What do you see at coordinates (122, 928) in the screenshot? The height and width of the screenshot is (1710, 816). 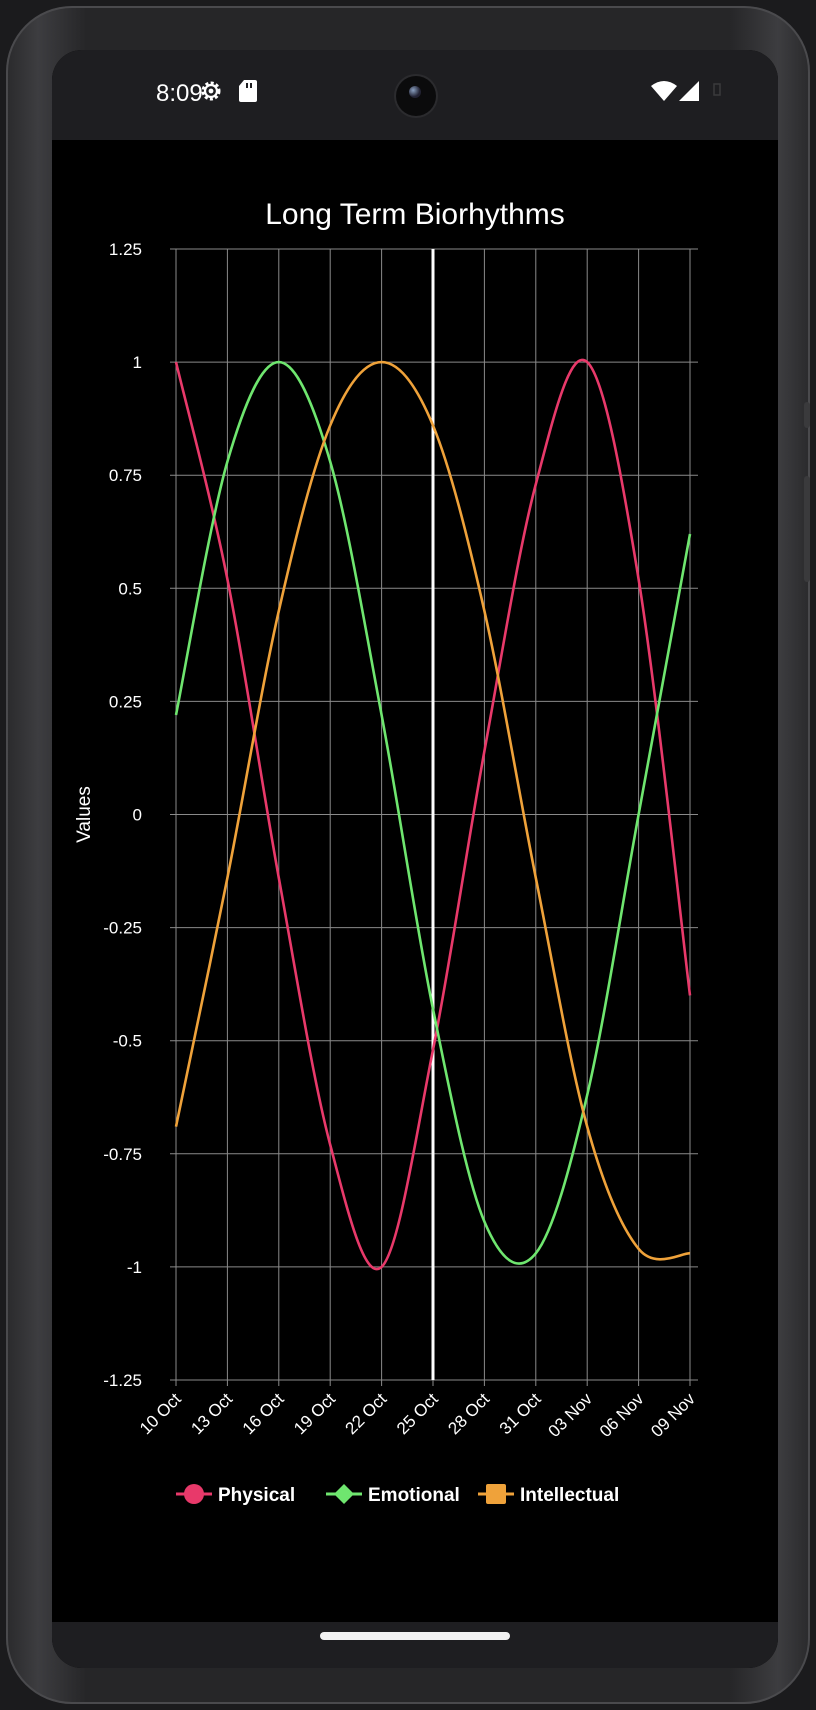 I see `y-tick-label: -0.25` at bounding box center [122, 928].